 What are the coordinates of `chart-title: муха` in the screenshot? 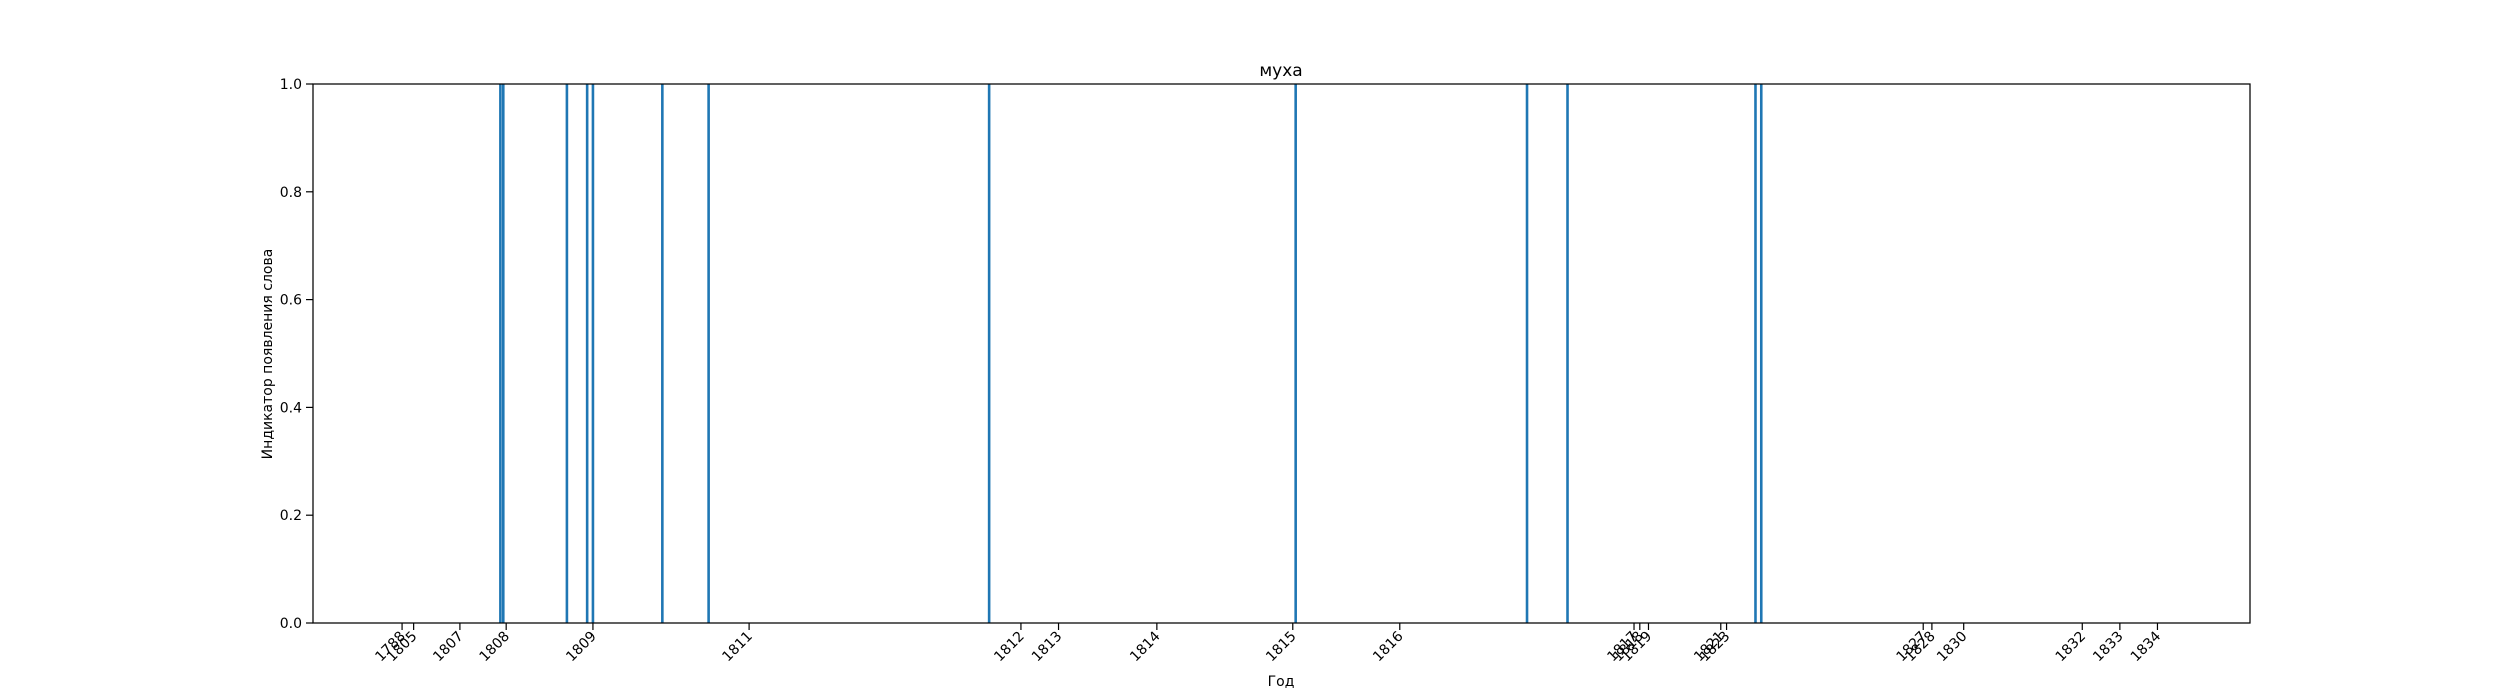 It's located at (1280, 71).